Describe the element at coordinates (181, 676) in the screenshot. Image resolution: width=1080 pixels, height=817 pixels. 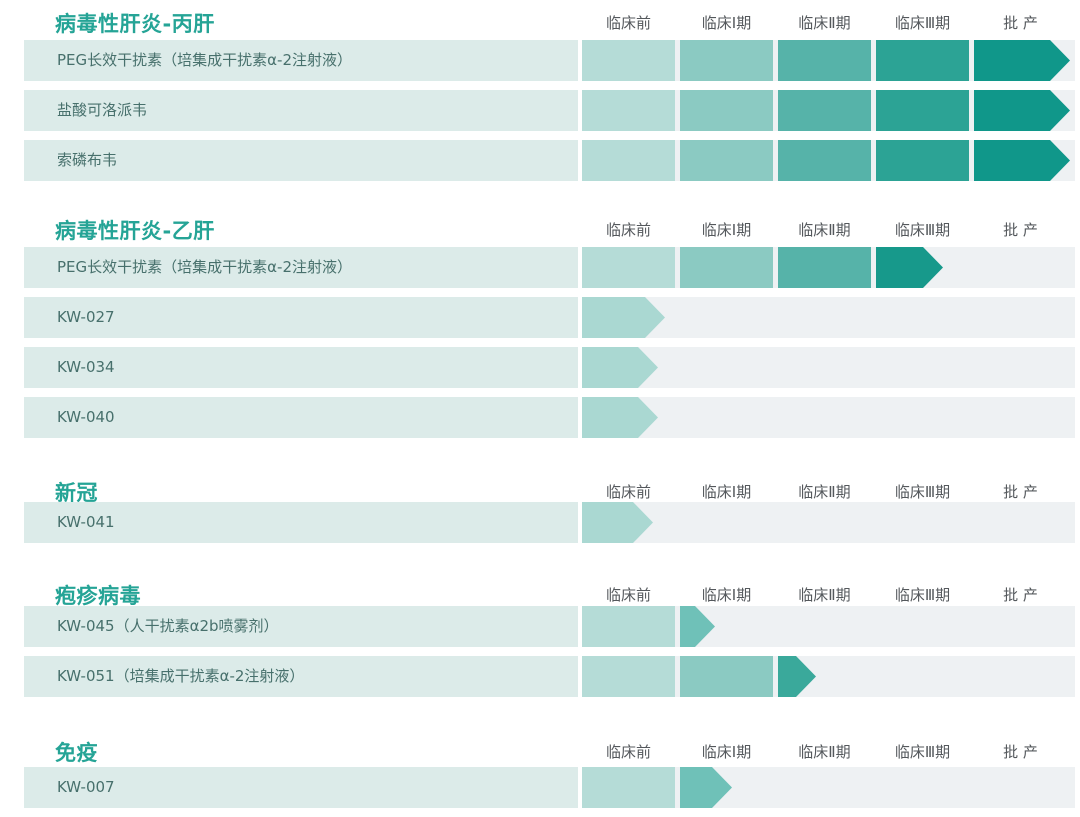
I see `row-label: KW-051（培集成干扰素α-2注射液）` at that location.